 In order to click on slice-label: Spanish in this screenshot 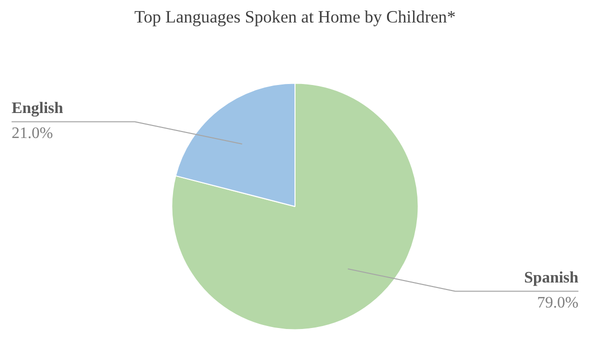, I will do `click(551, 278)`.